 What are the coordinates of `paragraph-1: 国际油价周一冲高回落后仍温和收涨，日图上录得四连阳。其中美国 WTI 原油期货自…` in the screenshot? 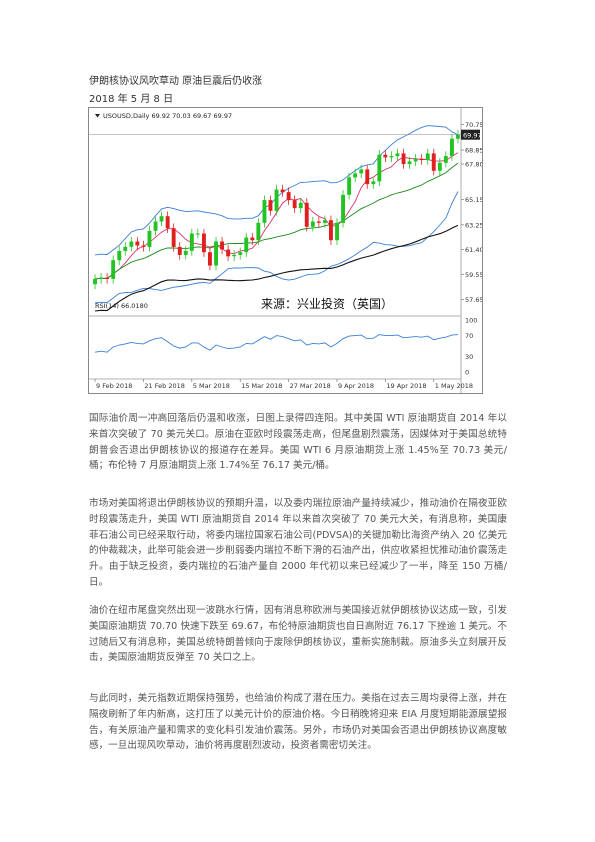 It's located at (298, 442).